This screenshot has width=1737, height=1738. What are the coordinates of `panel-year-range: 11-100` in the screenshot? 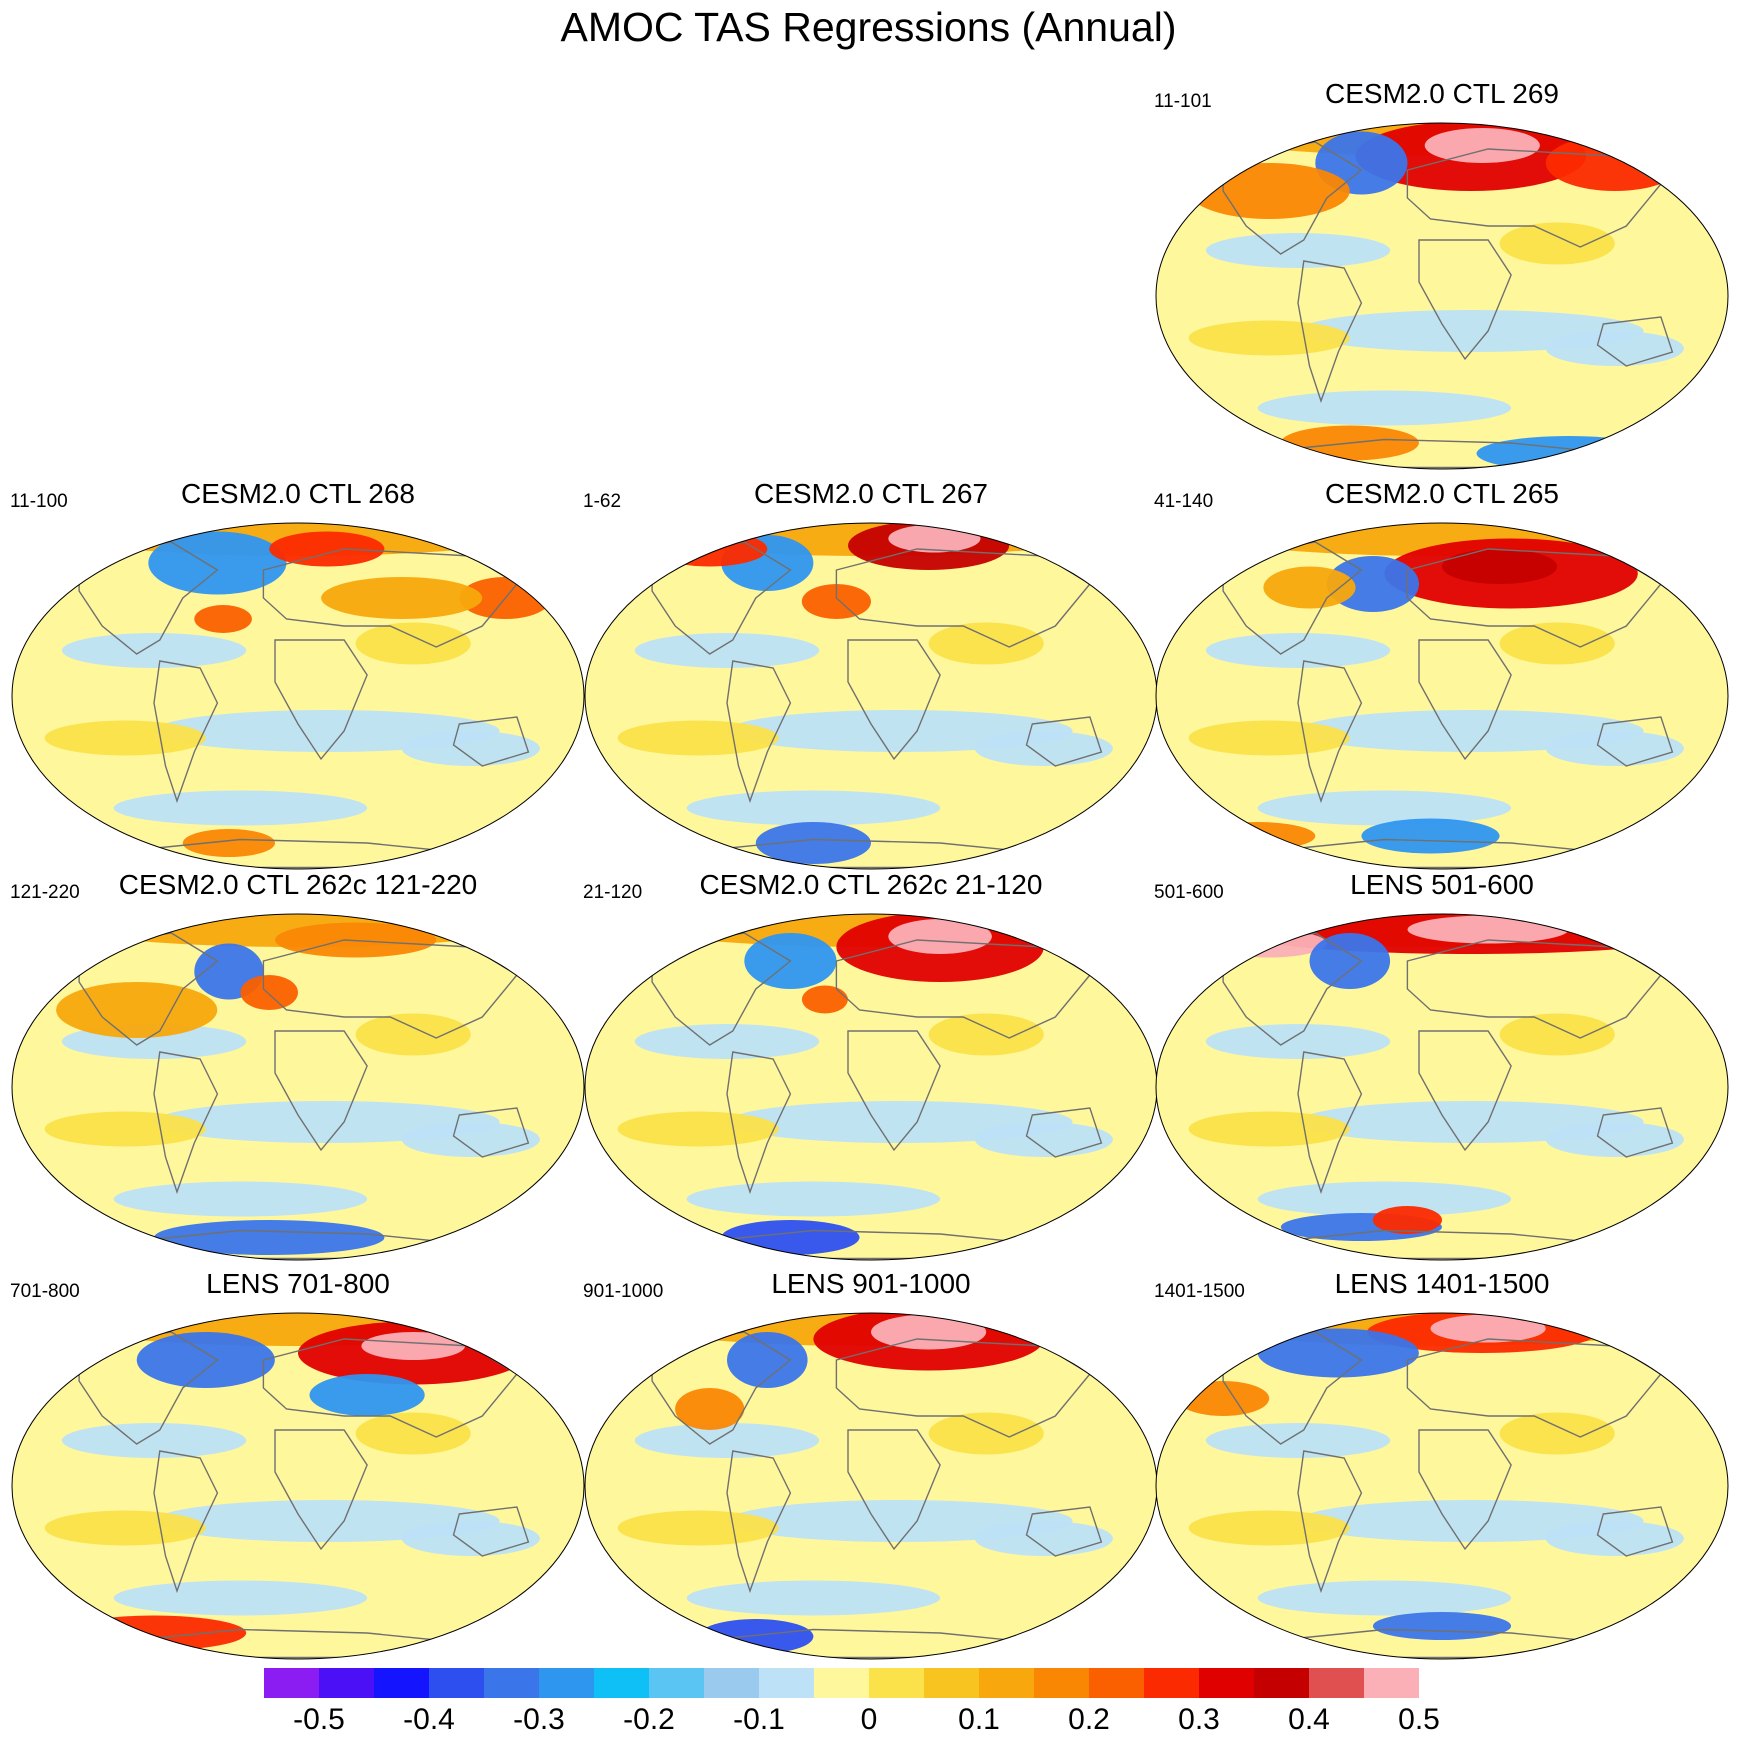 It's located at (39, 501).